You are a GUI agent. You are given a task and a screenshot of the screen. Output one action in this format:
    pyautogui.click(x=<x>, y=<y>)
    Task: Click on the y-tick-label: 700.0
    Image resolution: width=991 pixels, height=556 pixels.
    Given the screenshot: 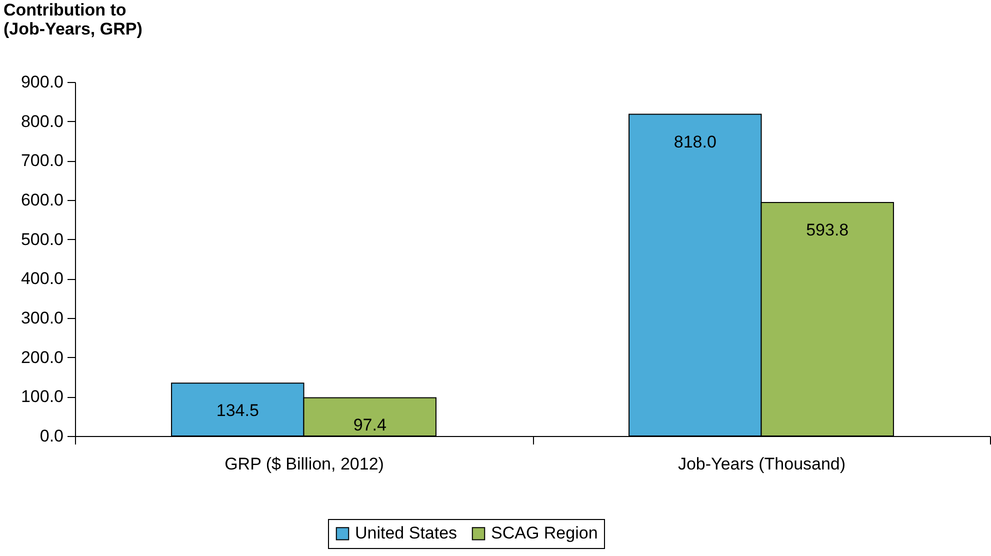 What is the action you would take?
    pyautogui.click(x=42, y=160)
    